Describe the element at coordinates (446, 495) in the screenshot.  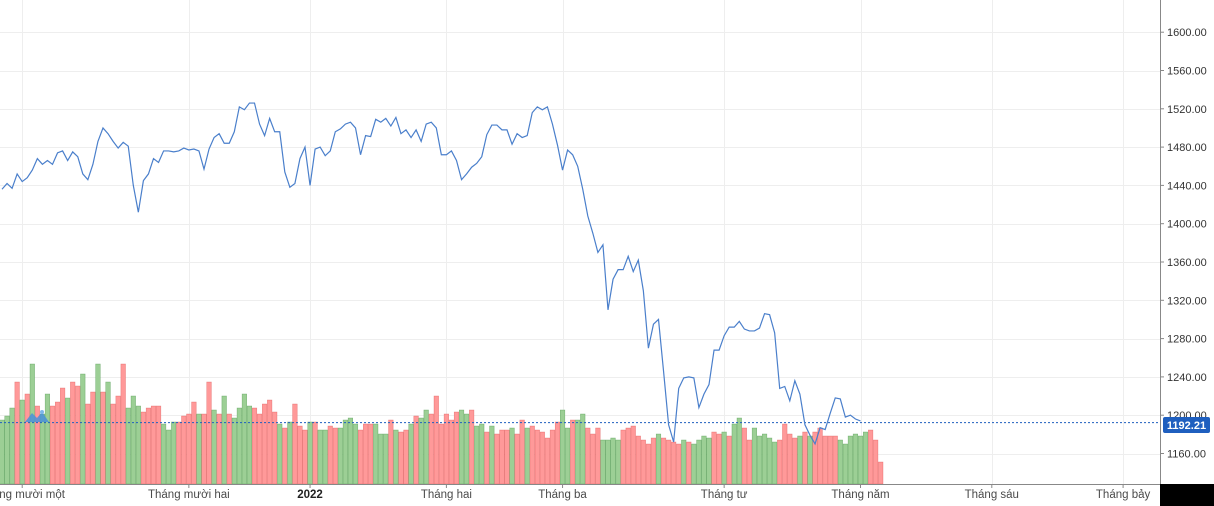
I see `x-tick-label: Tháng hai` at that location.